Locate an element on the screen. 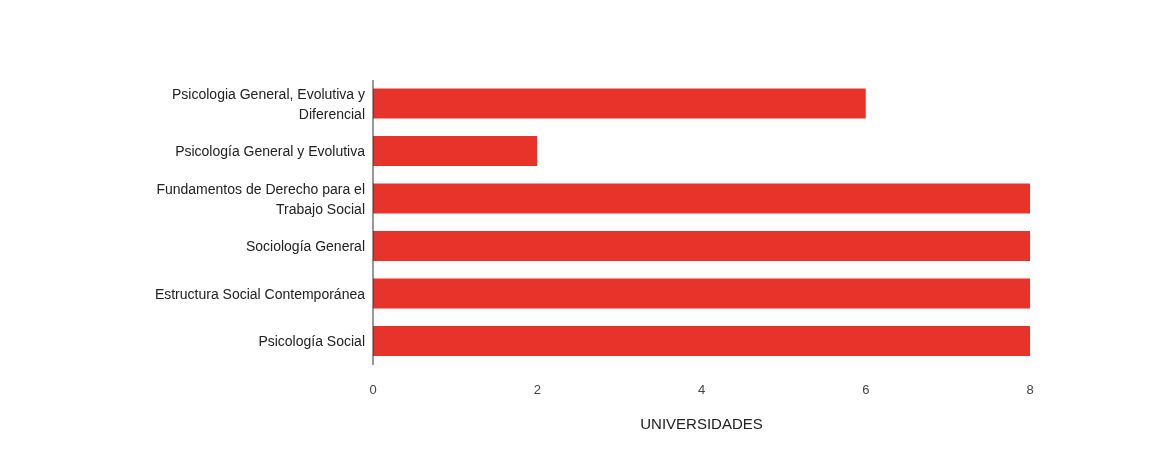 This screenshot has width=1153, height=472. y-tick-label: Psicología Social is located at coordinates (311, 341).